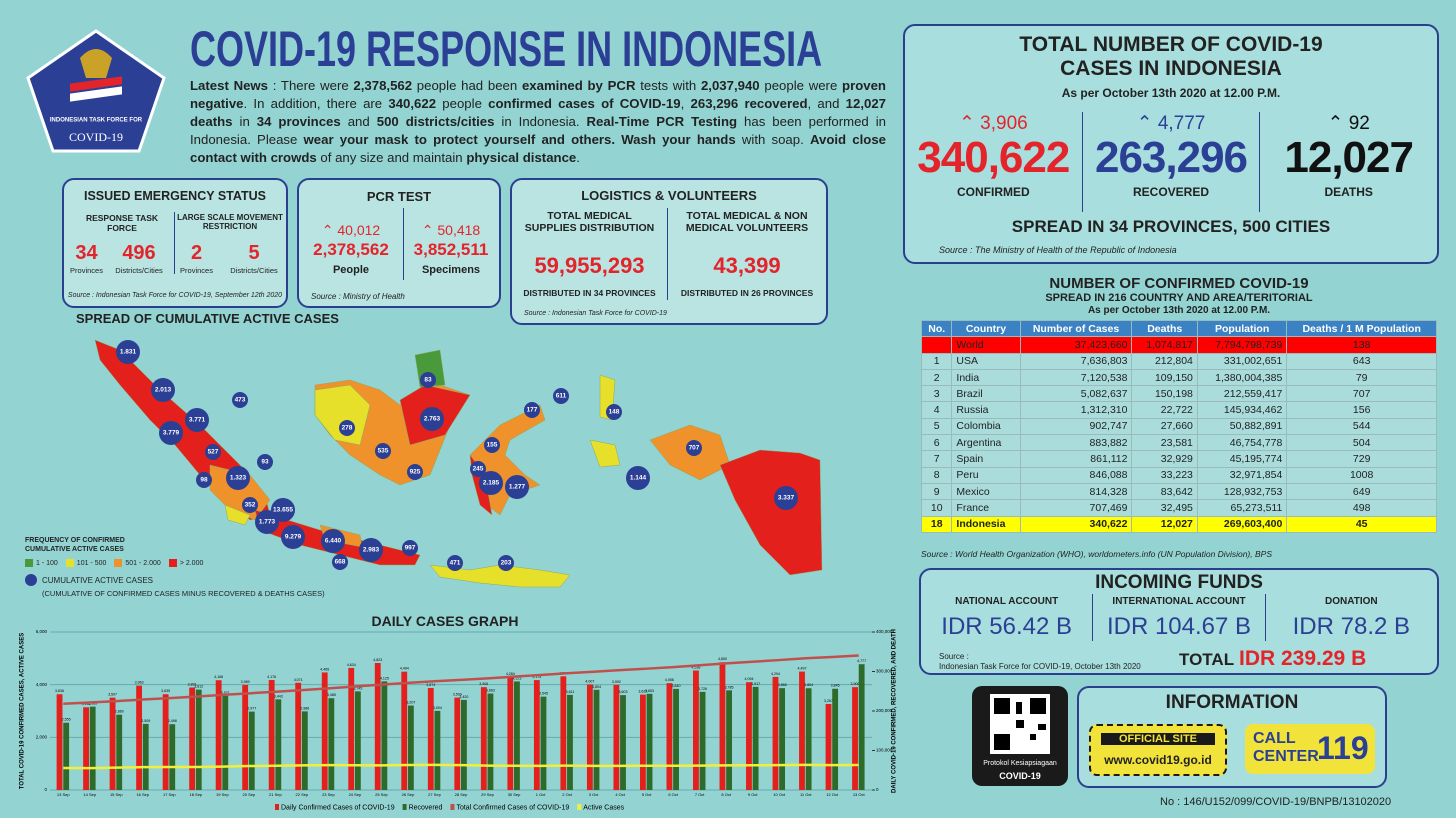 This screenshot has height=818, width=1456. What do you see at coordinates (85, 563) in the screenshot?
I see `legend-item: 101 - 500` at bounding box center [85, 563].